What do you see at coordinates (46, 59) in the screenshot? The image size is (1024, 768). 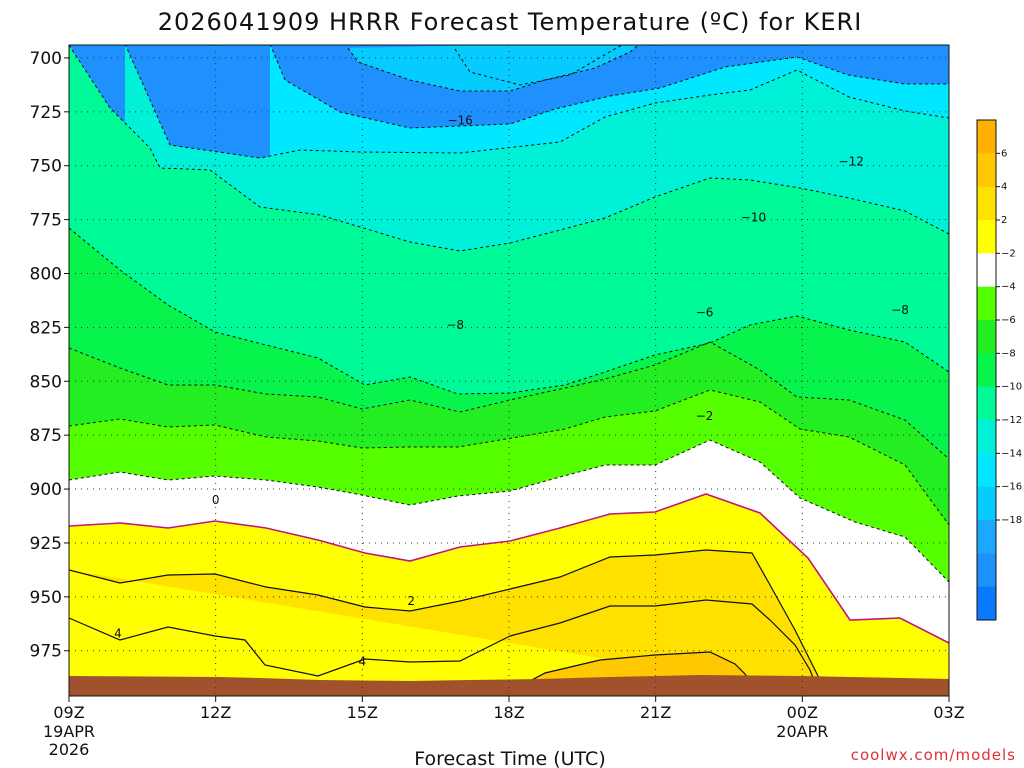 I see `y-tick-label: 700` at bounding box center [46, 59].